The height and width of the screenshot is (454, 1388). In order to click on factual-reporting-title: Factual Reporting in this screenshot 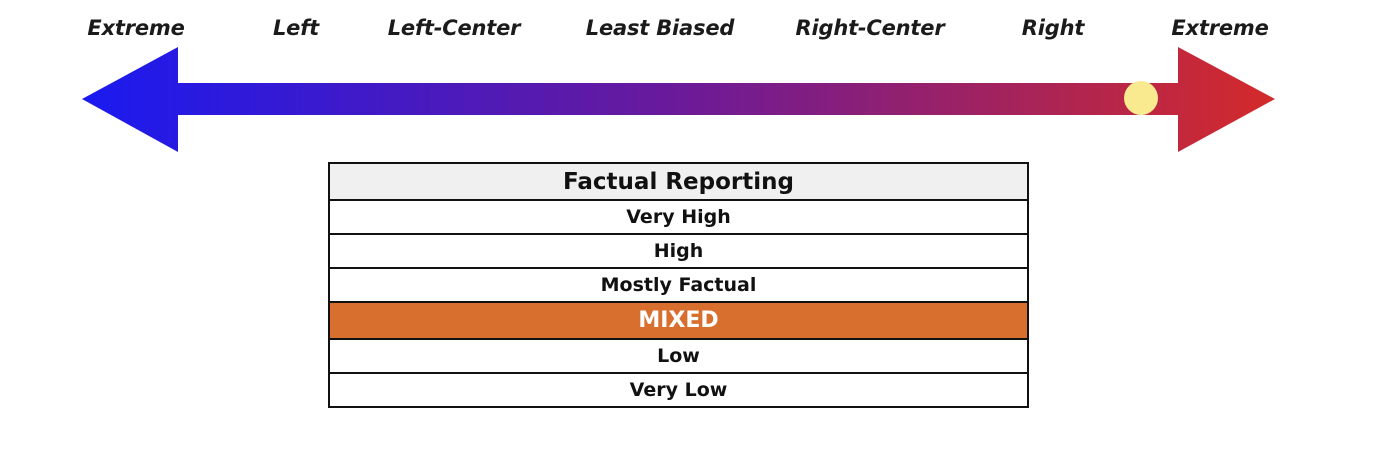, I will do `click(678, 181)`.